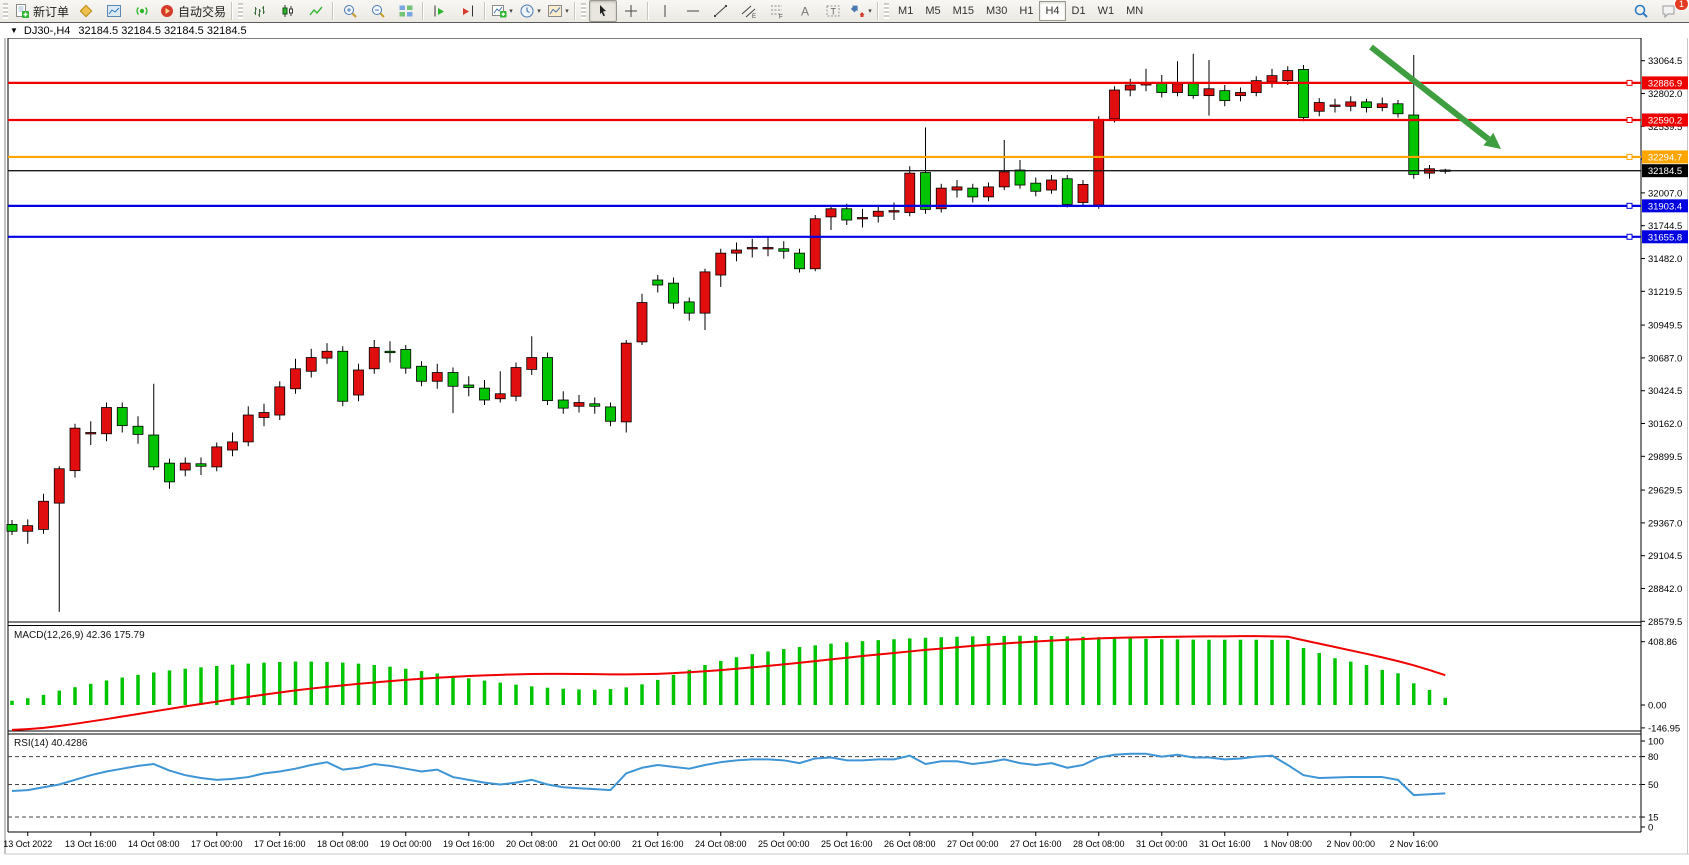  Describe the element at coordinates (1653, 785) in the screenshot. I see `svg-text: 50` at that location.